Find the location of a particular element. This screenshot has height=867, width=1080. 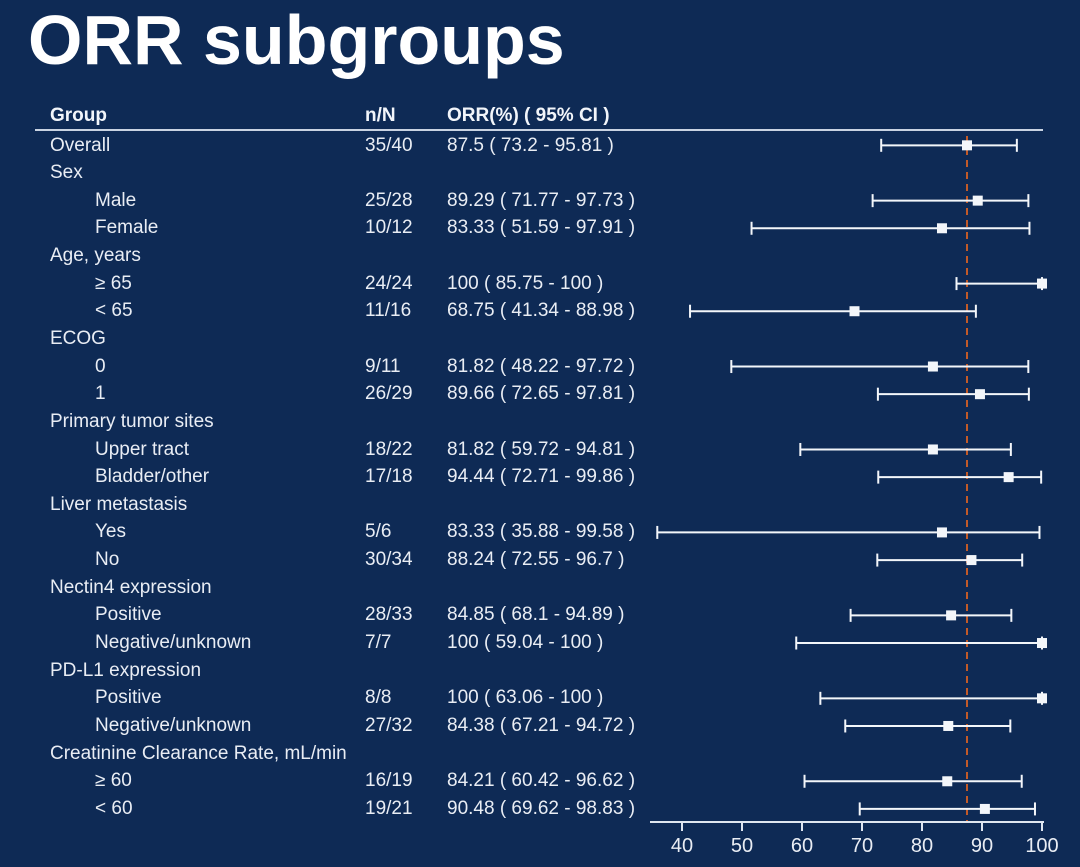

row-subgroup-label: Upper tract is located at coordinates (142, 449).